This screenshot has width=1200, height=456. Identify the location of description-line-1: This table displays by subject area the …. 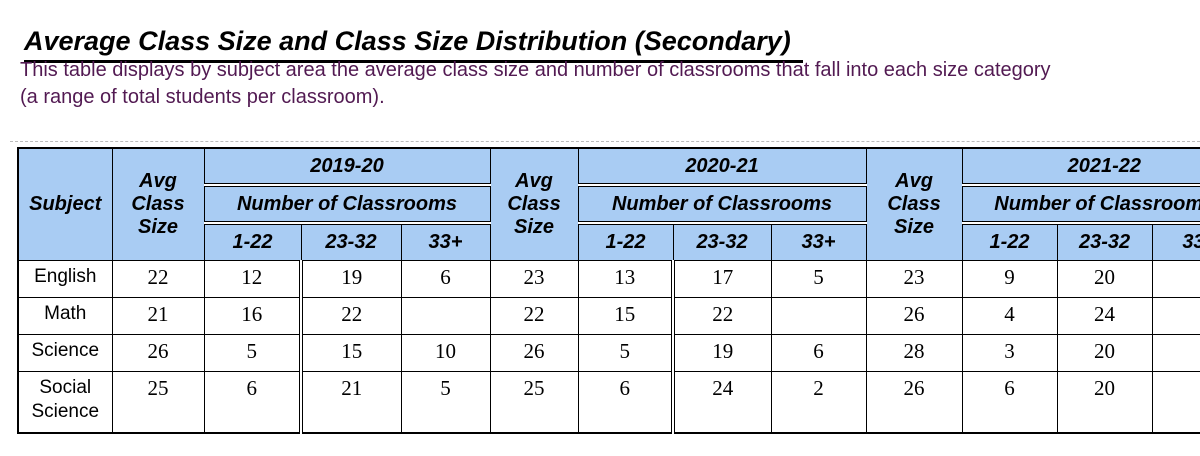
(535, 70).